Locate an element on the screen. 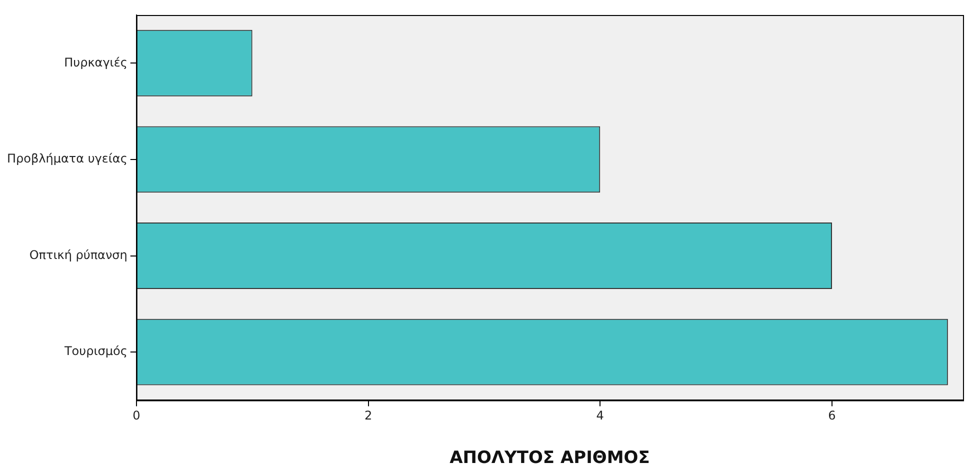 This screenshot has height=475, width=971. x-tick-label: 2 is located at coordinates (368, 415).